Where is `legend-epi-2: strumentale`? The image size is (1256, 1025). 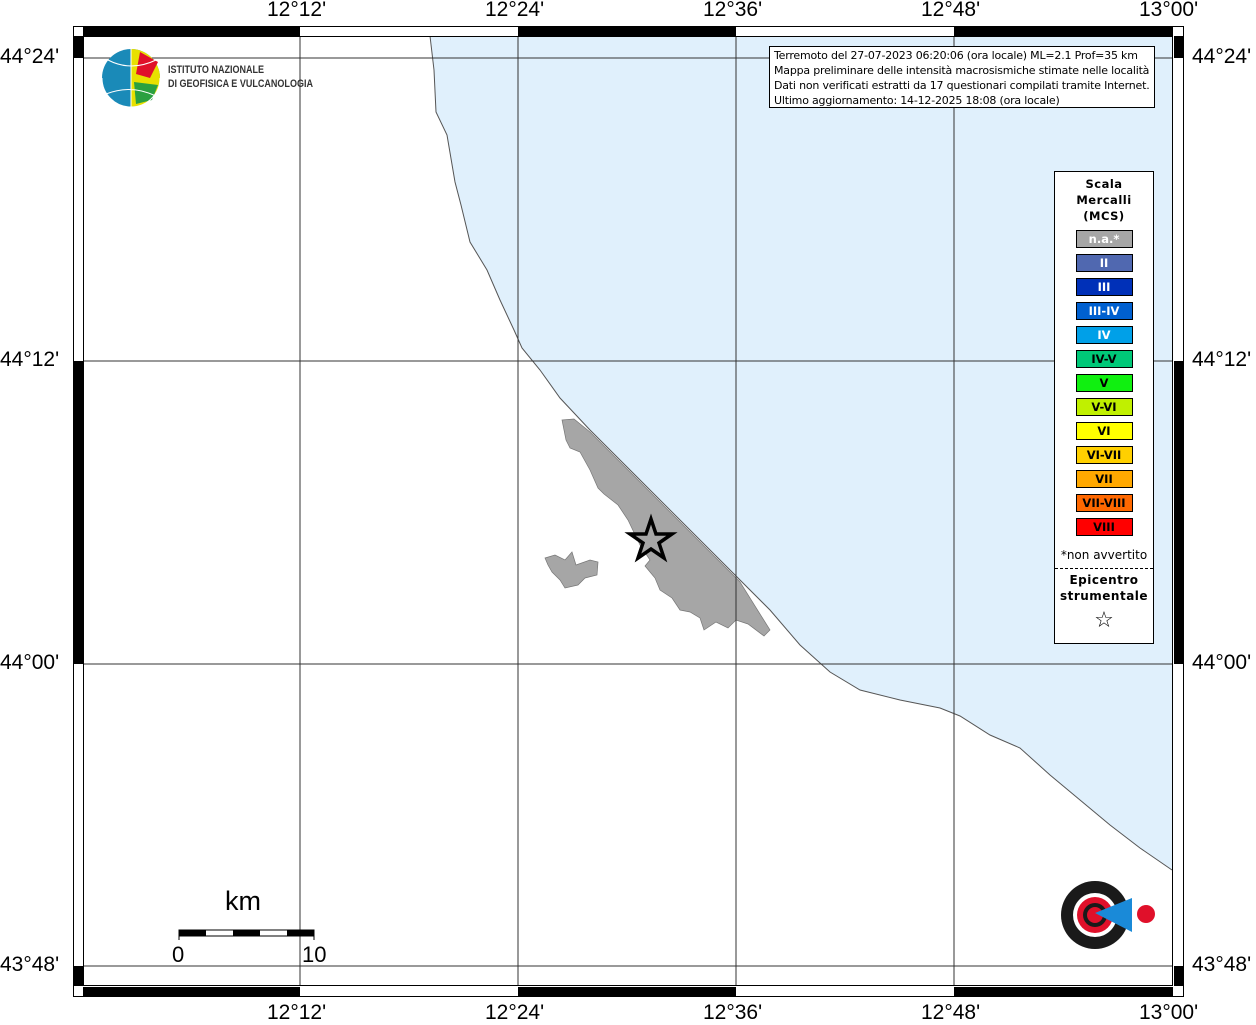 legend-epi-2: strumentale is located at coordinates (1104, 596).